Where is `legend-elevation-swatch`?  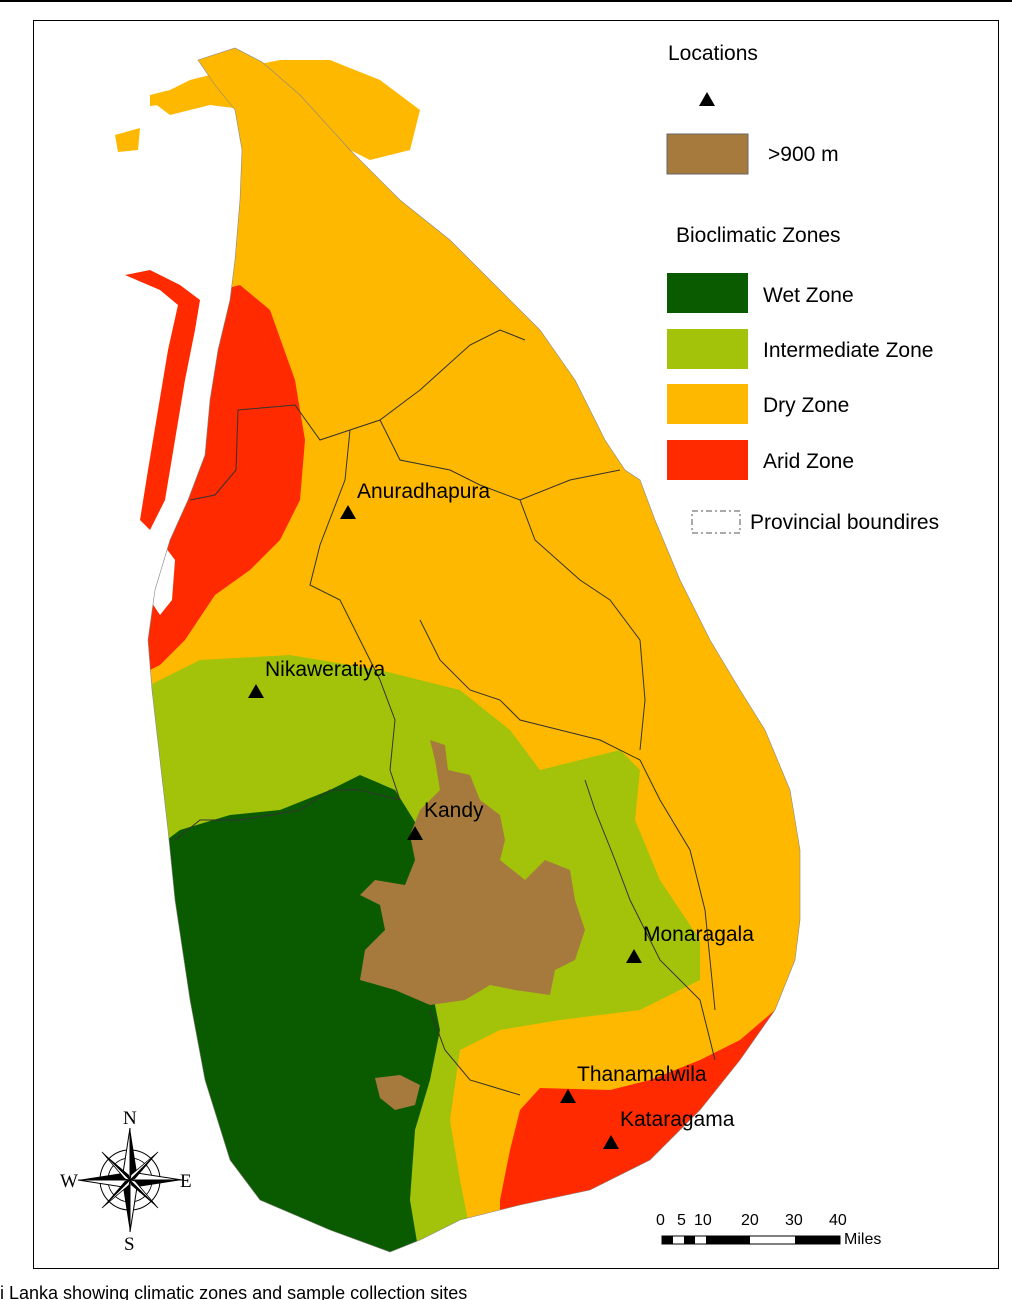 legend-elevation-swatch is located at coordinates (707, 154).